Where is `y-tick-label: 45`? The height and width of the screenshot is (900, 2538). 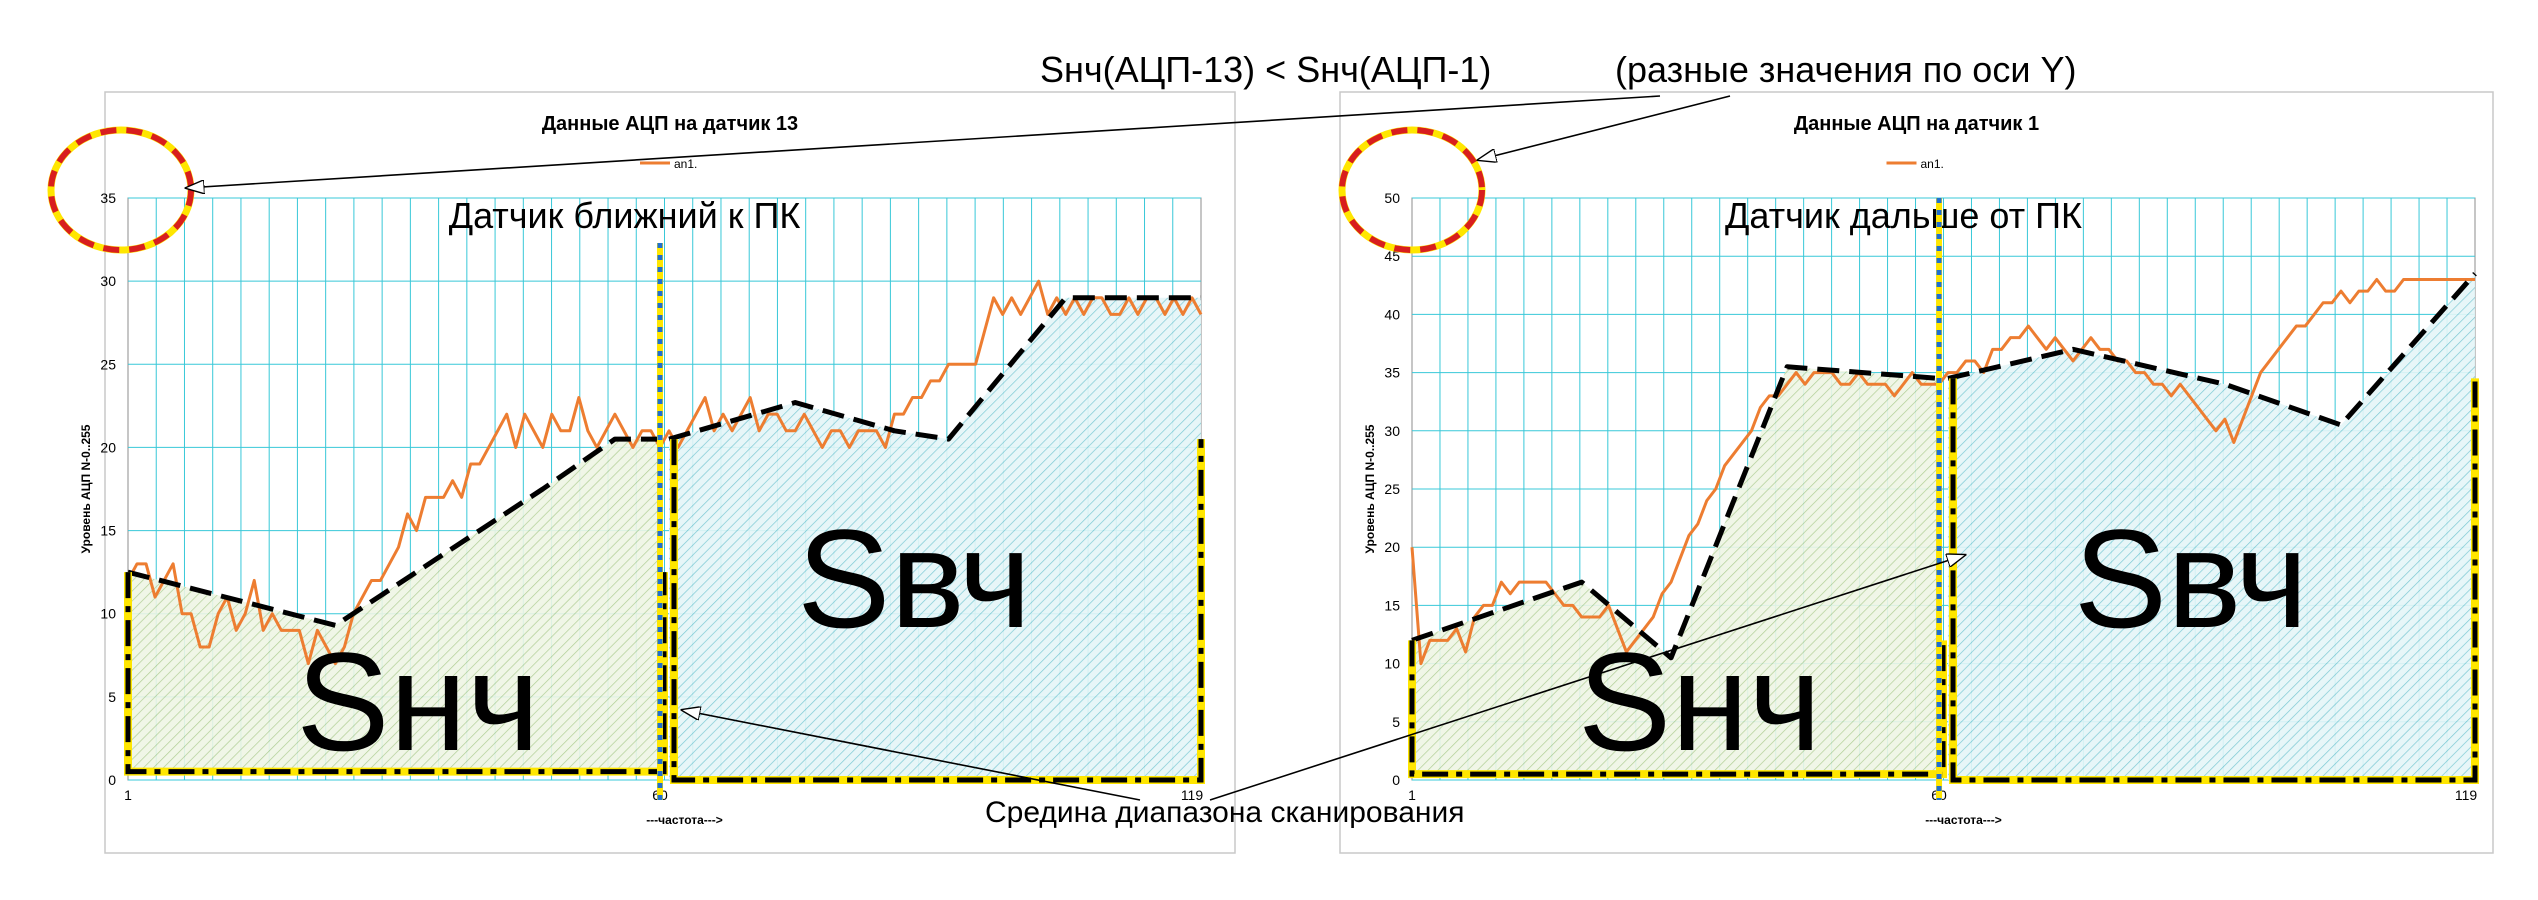
y-tick-label: 45 is located at coordinates (1392, 256).